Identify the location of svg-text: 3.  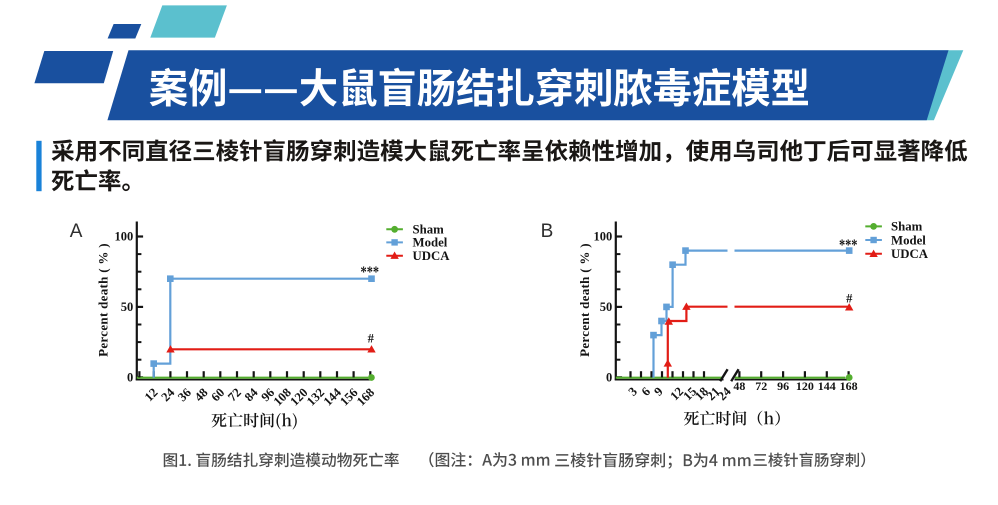
(633, 391).